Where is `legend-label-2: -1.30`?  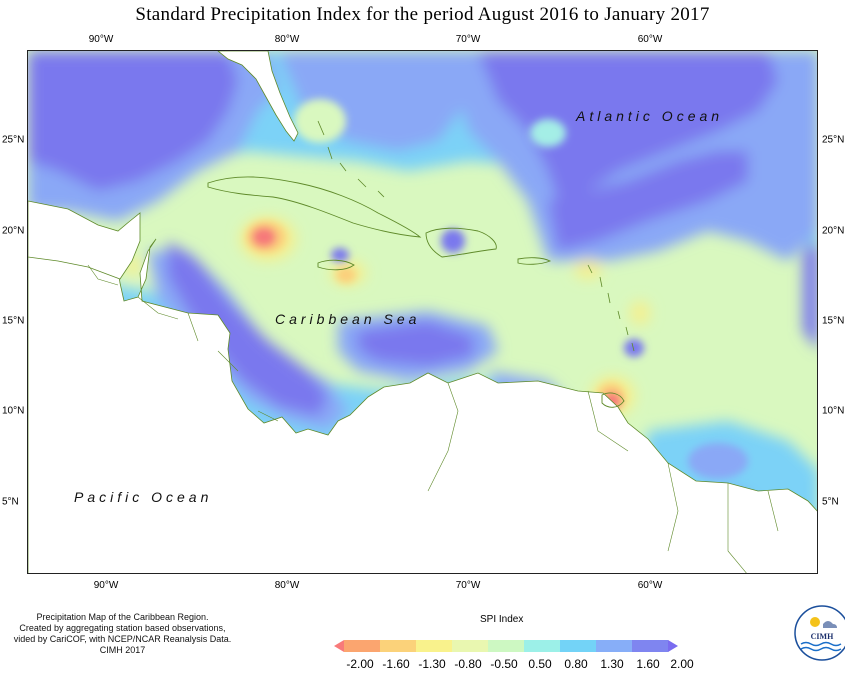
legend-label-2: -1.30 is located at coordinates (432, 664).